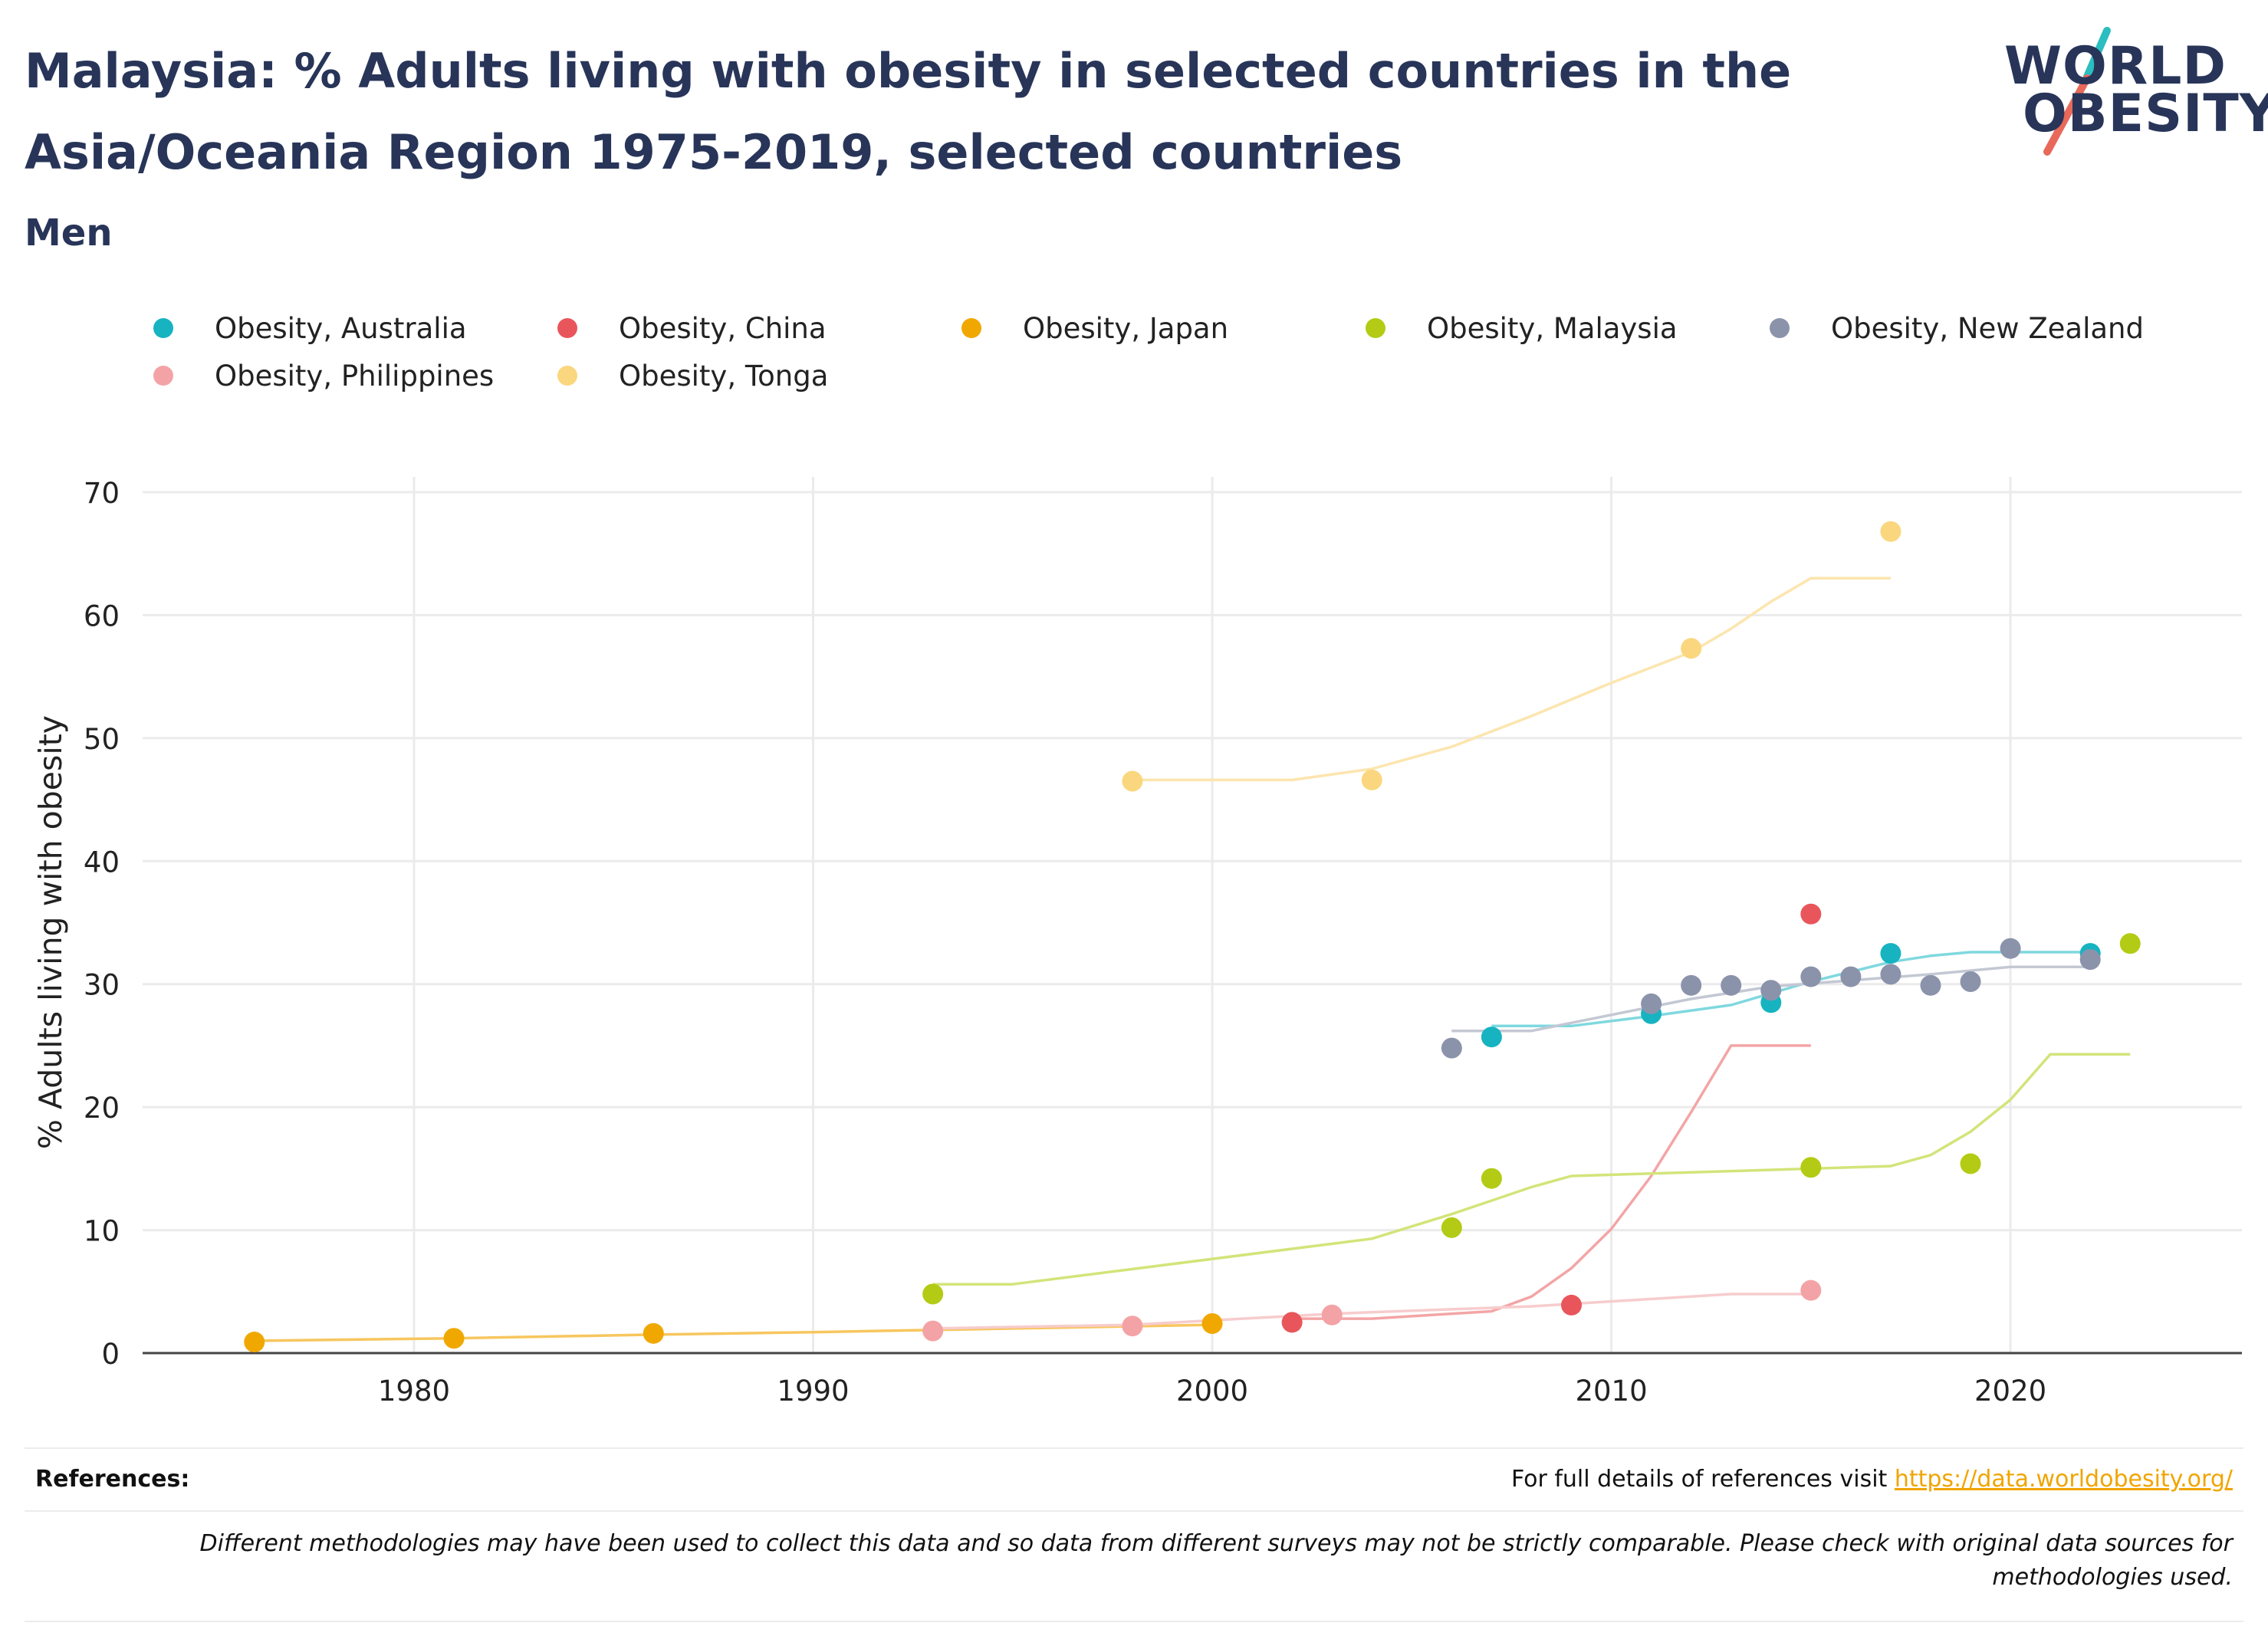 The width and height of the screenshot is (2268, 1649). I want to click on x-tick-label: 2000, so click(1212, 1391).